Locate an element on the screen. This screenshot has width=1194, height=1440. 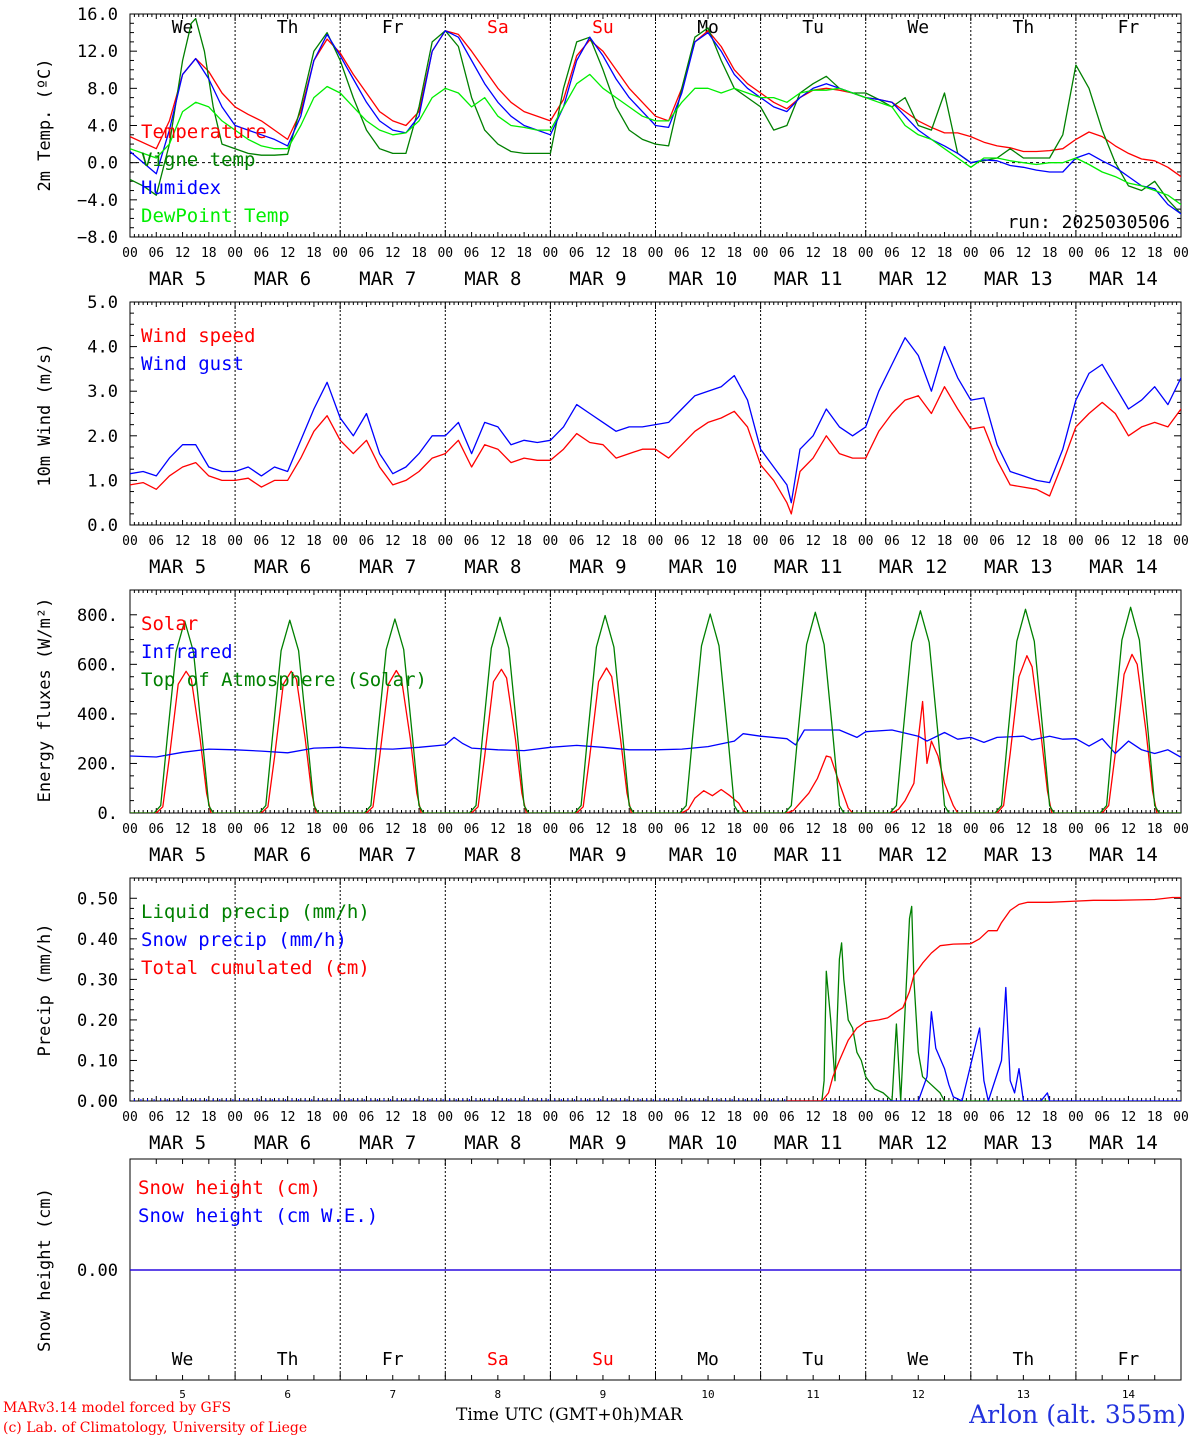
day-name-label: Fr is located at coordinates (1129, 1359).